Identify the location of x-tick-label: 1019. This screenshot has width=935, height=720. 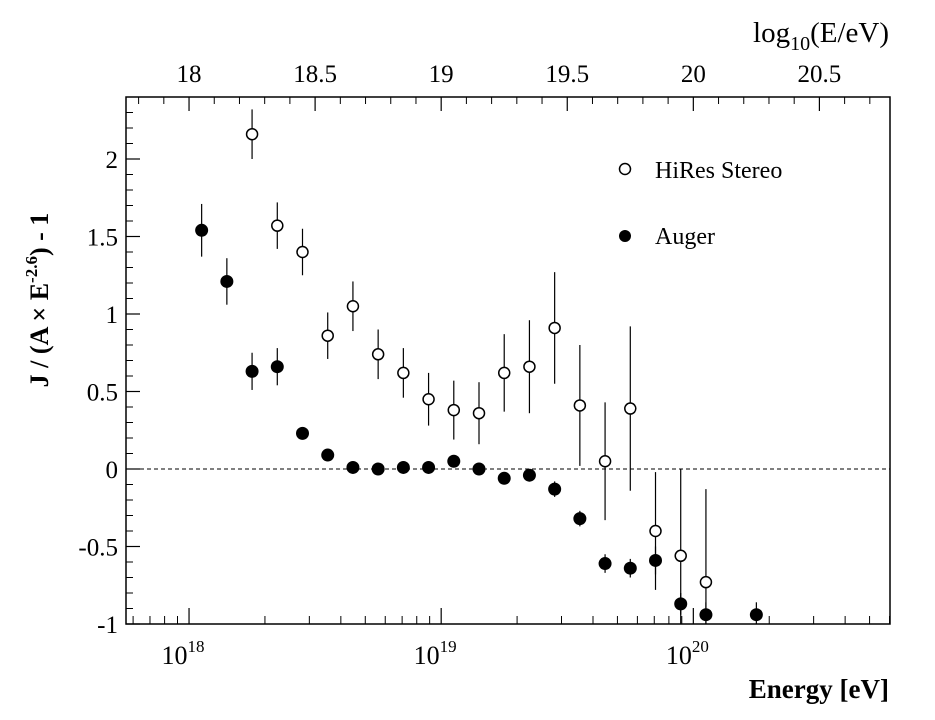
(435, 653).